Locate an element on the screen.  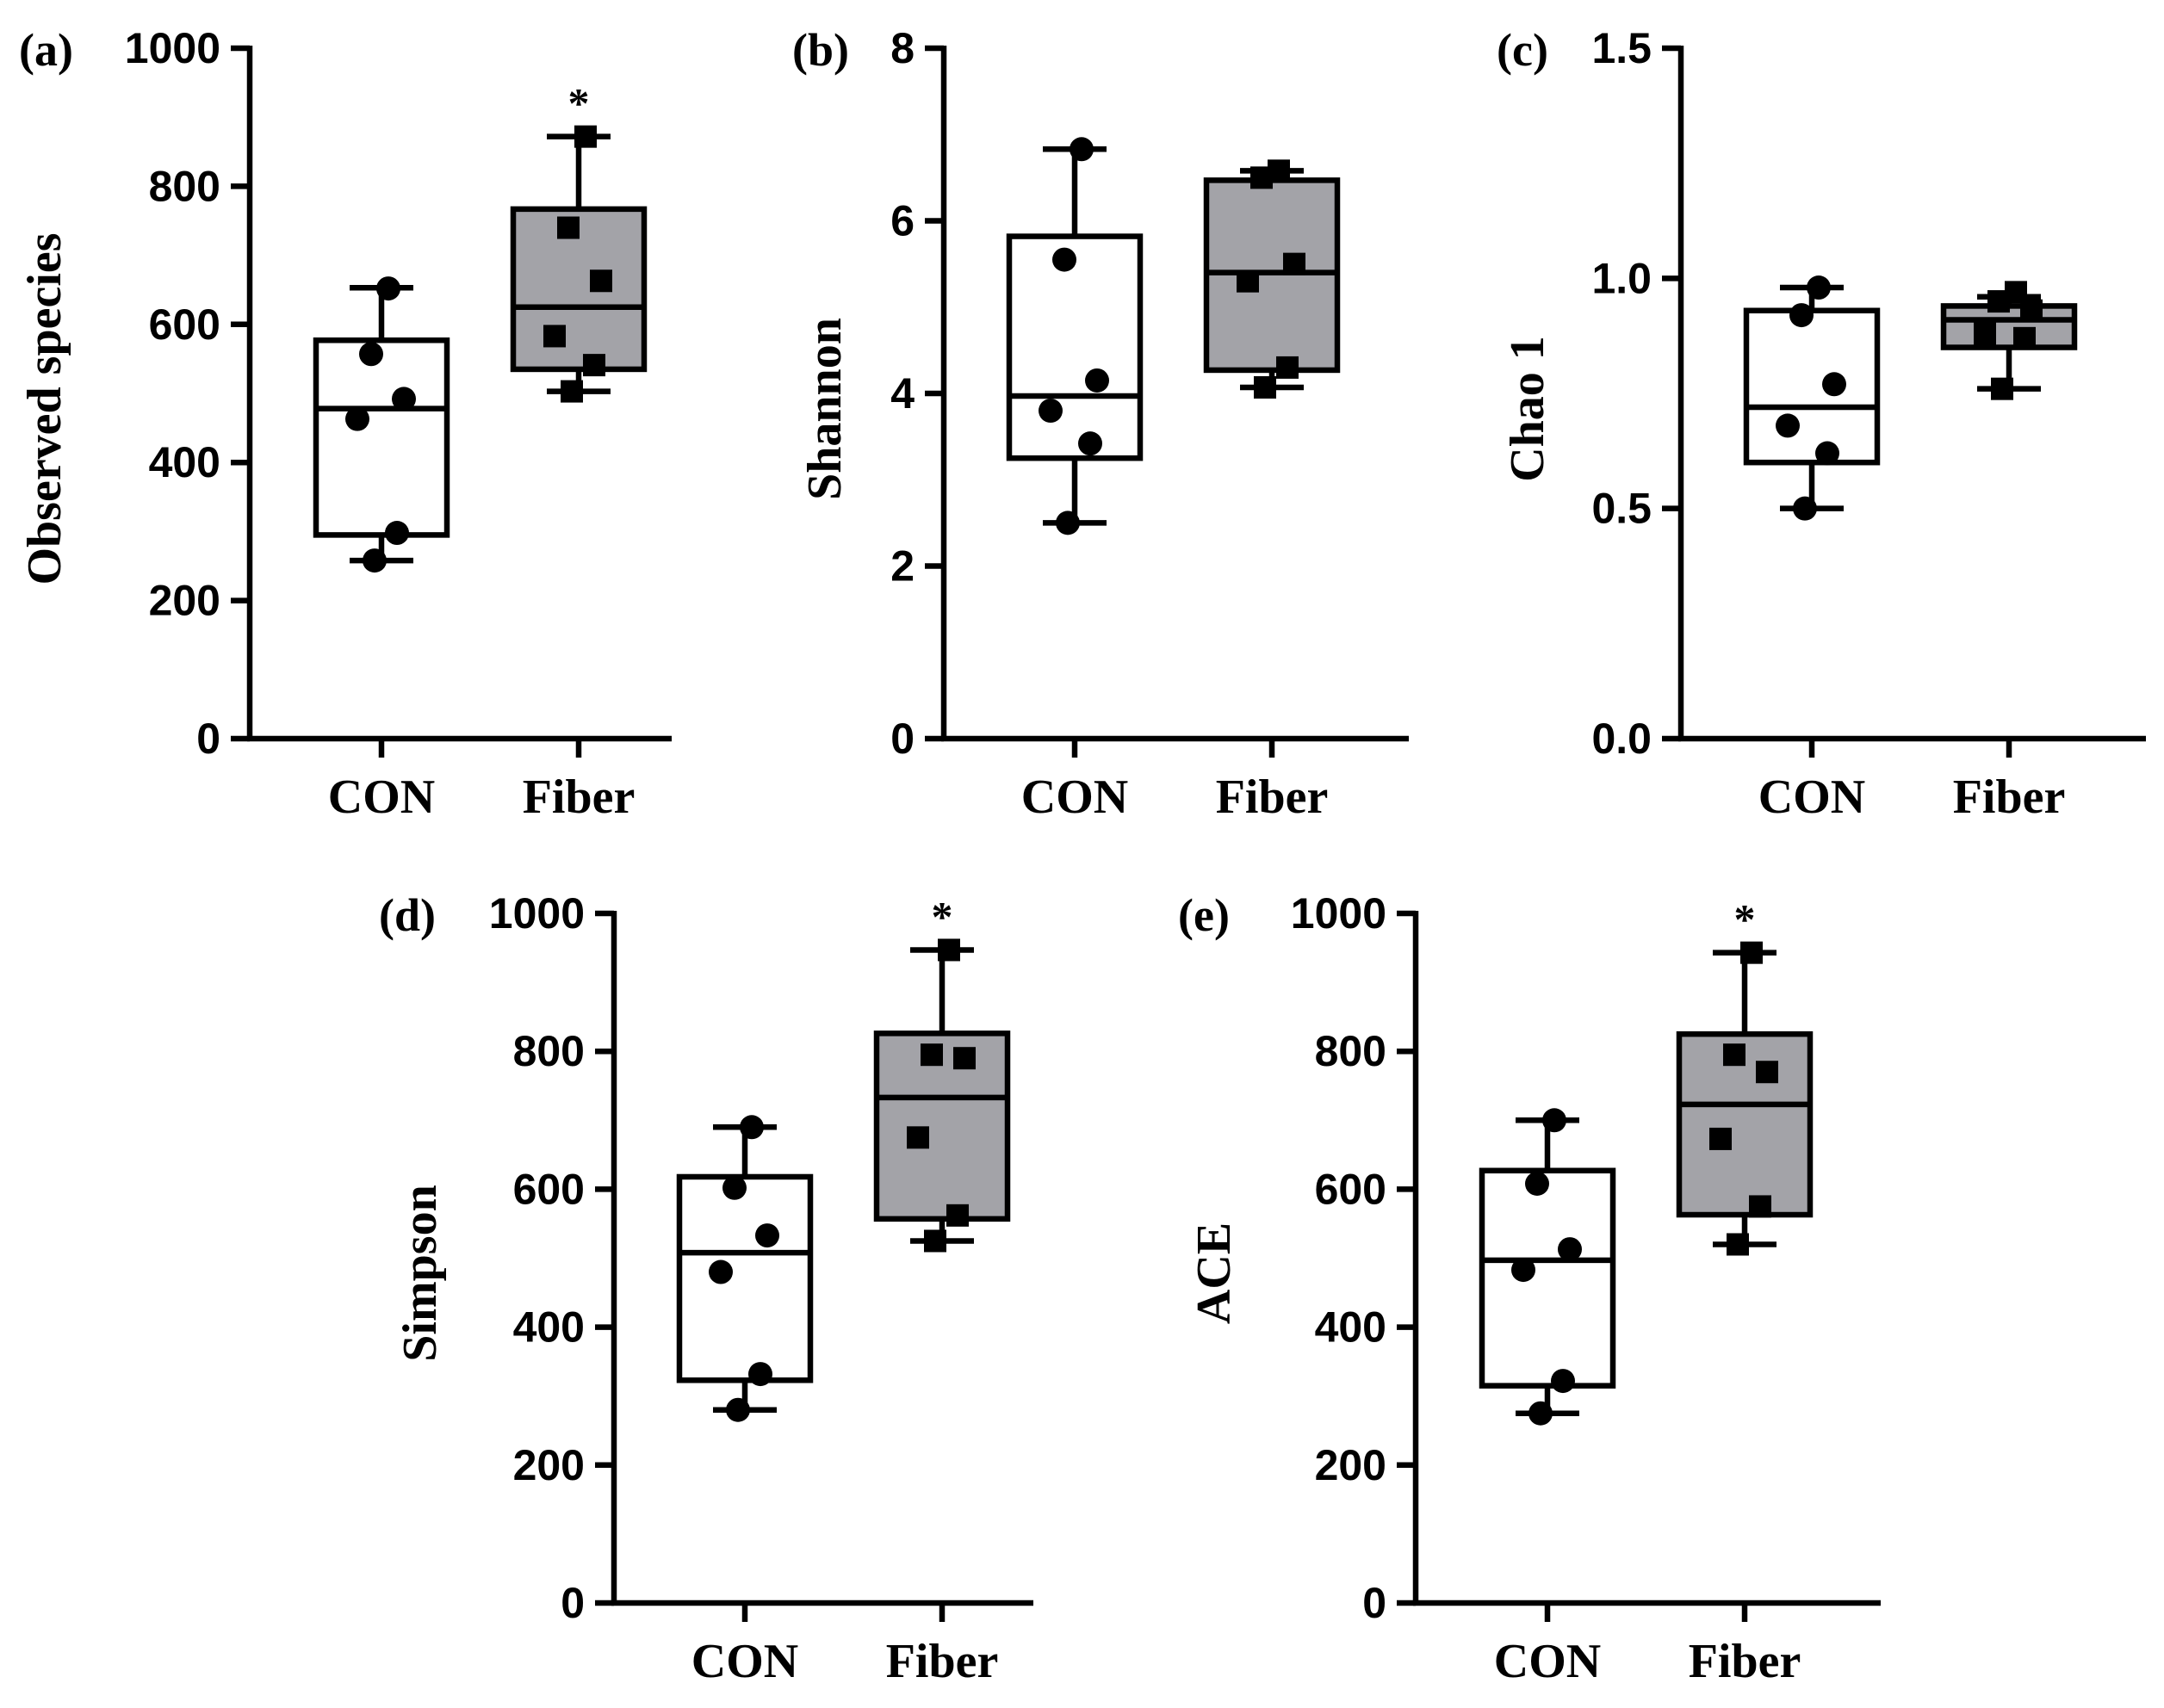
y-tick-label: 1.0 is located at coordinates (1621, 278).